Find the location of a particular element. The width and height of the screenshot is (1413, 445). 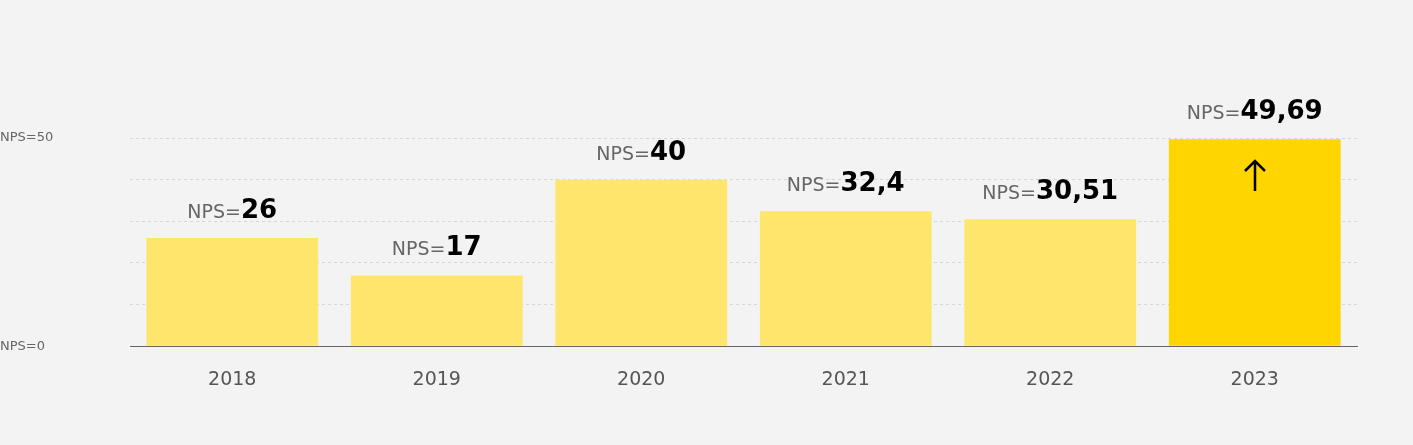

y-tick-label: NPS=0 is located at coordinates (22, 345).